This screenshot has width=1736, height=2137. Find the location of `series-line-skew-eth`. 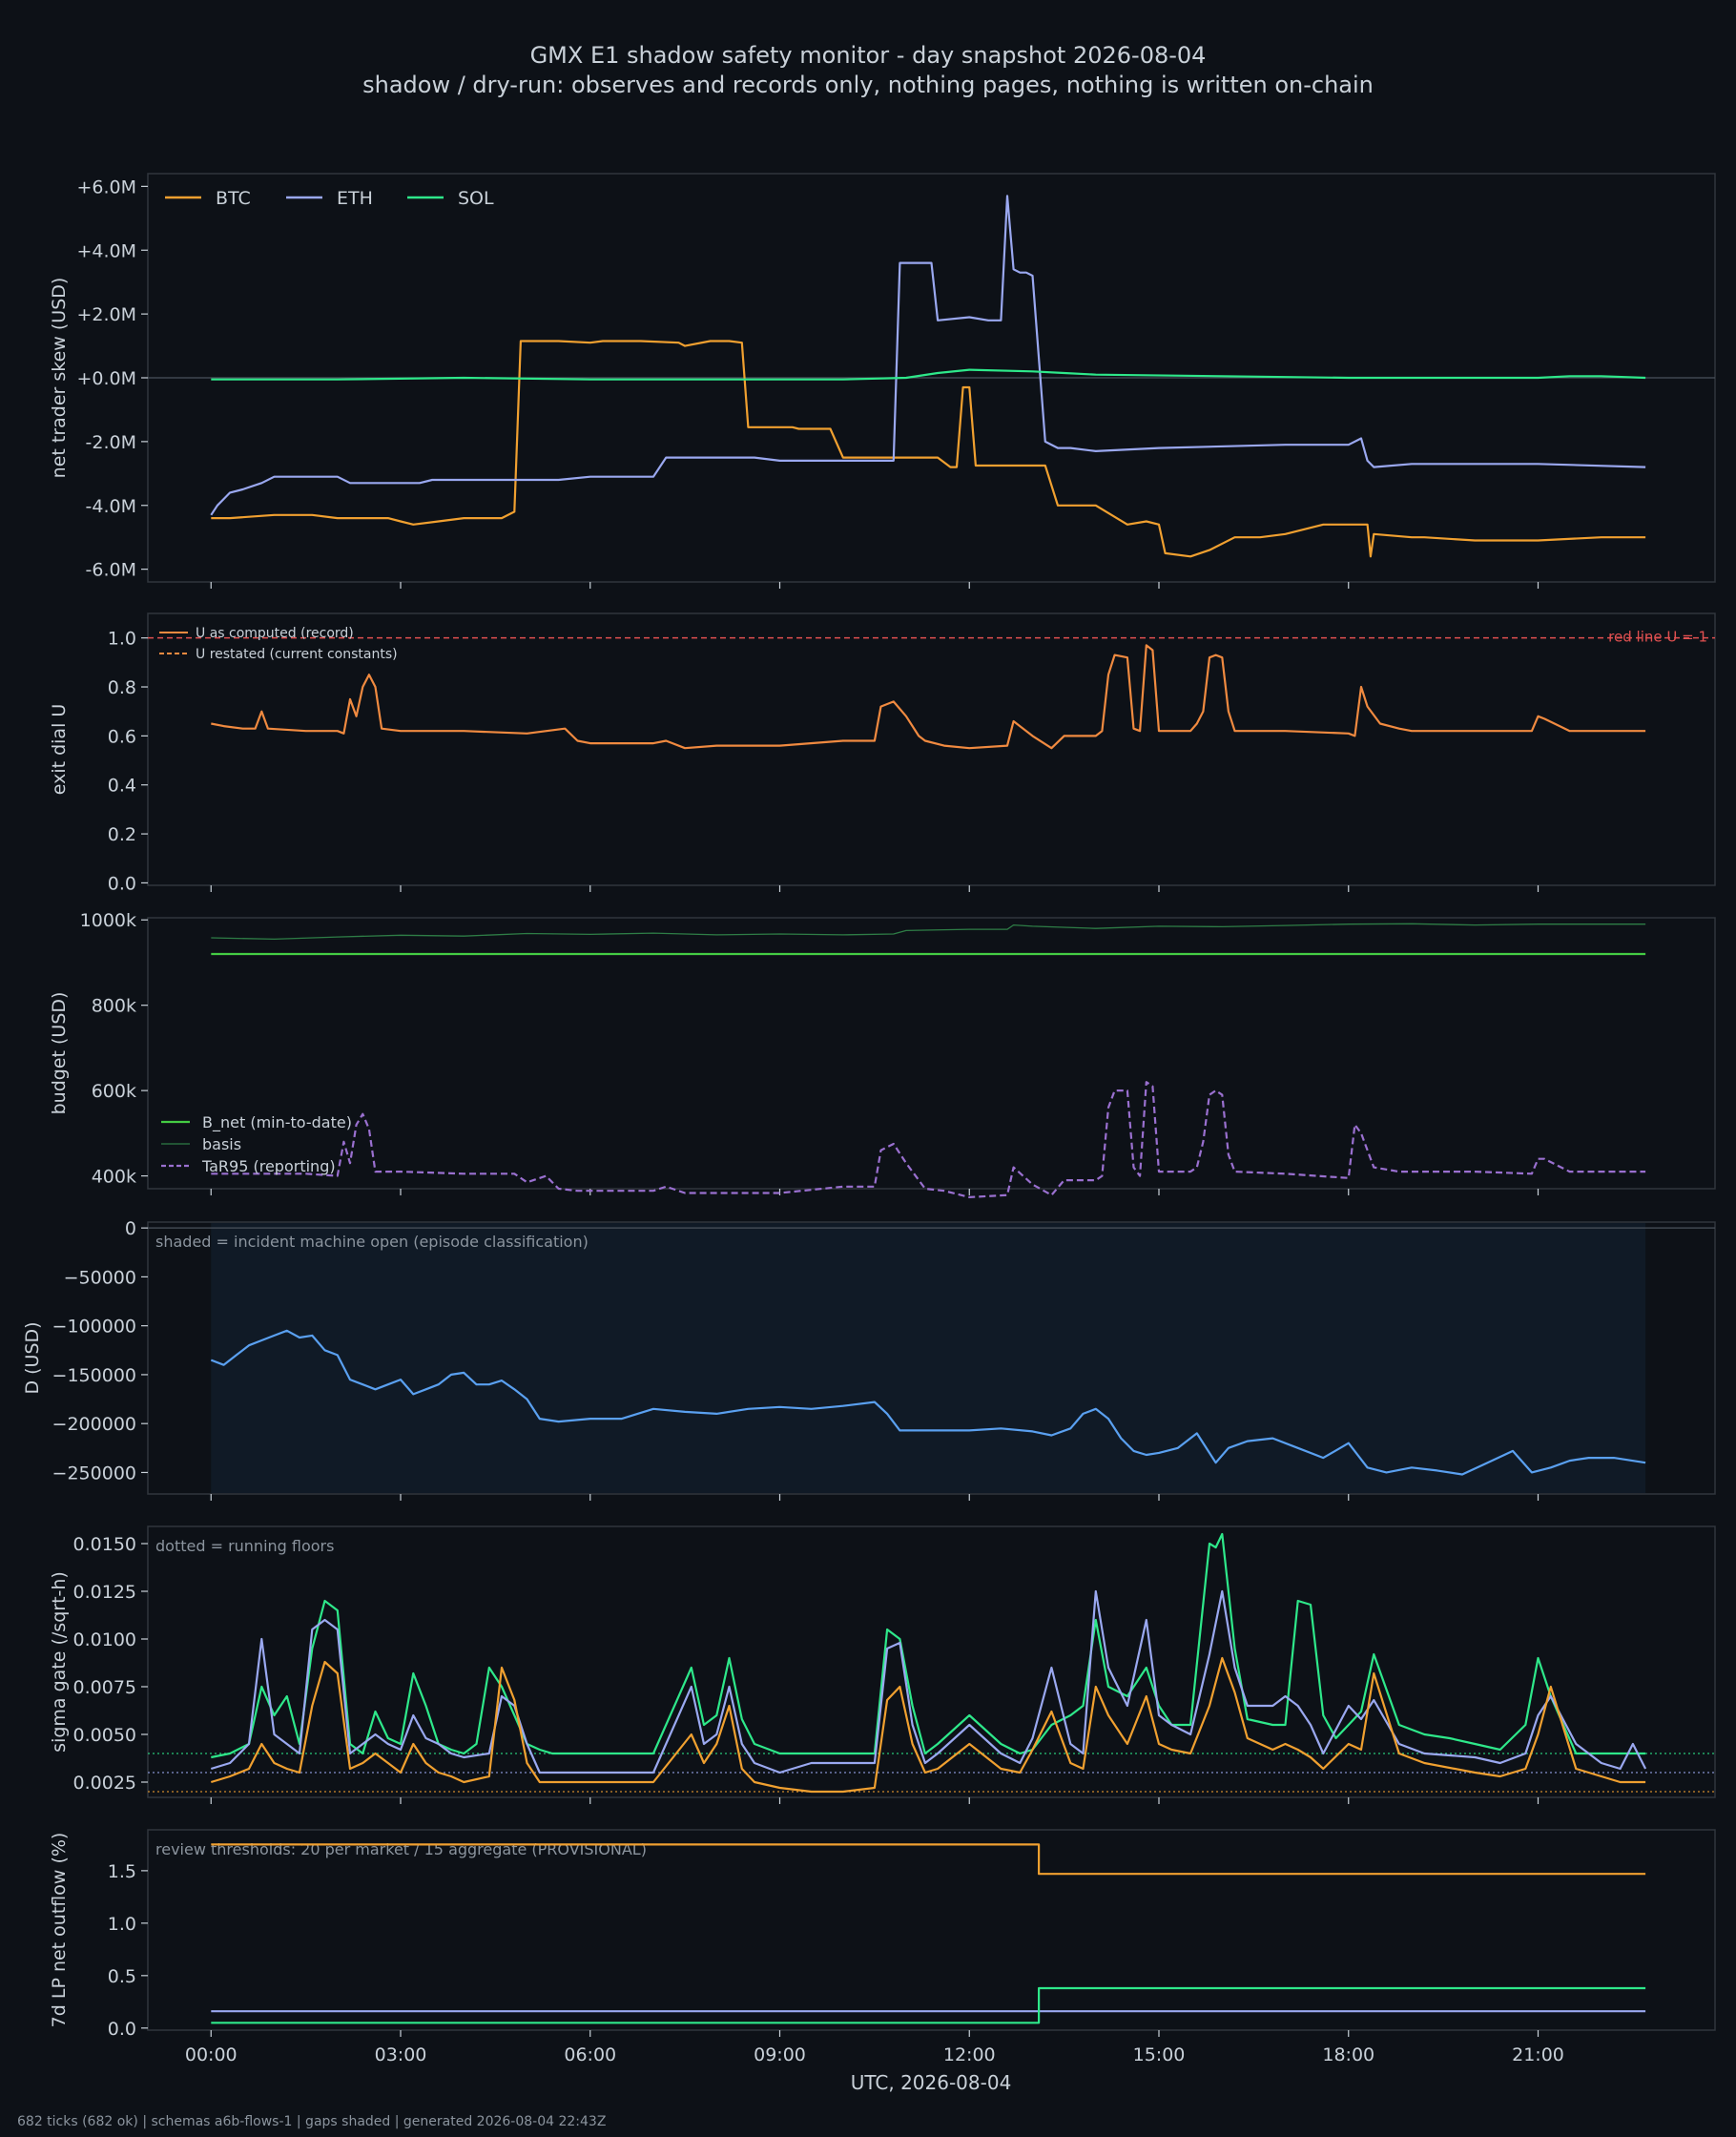

series-line-skew-eth is located at coordinates (928, 355).